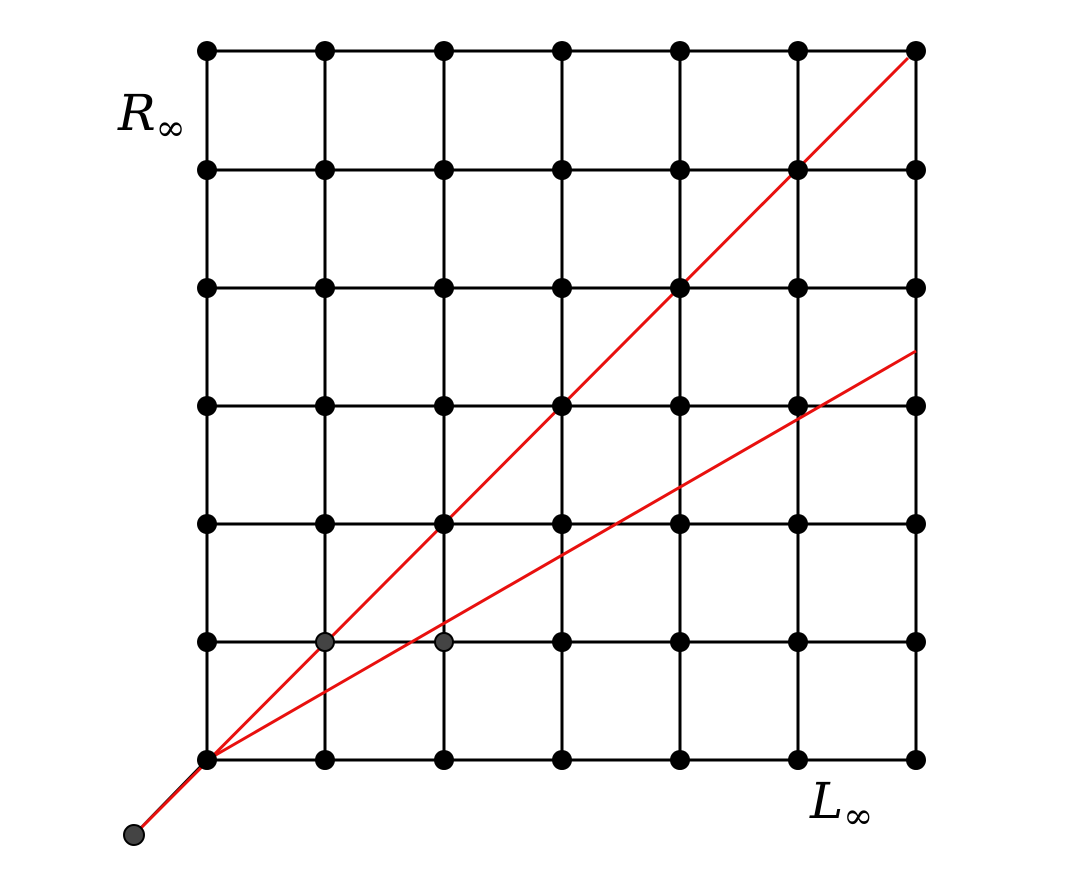  I want to click on origin-node, so click(134, 835).